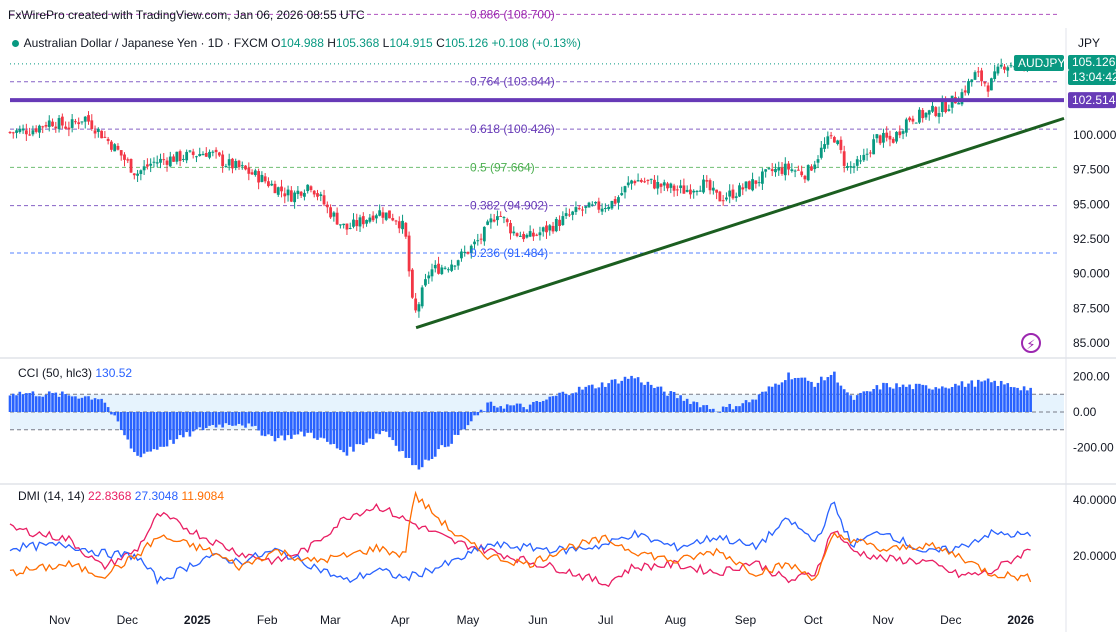 This screenshot has width=1116, height=632. I want to click on interval: 1D, so click(215, 43).